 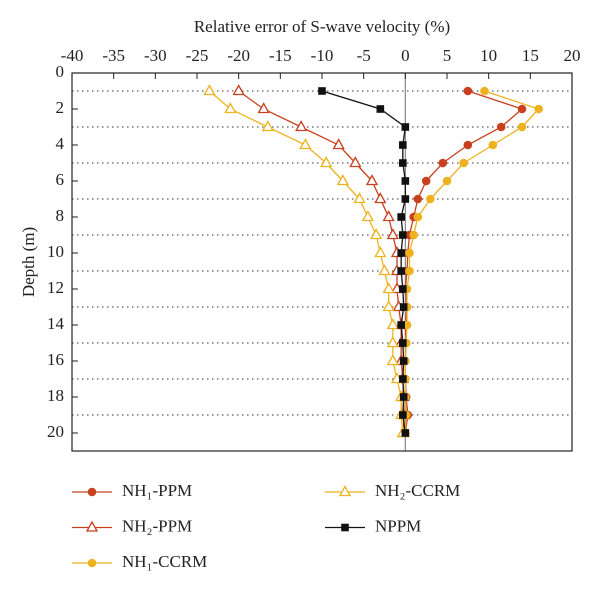 I want to click on y-tick-label: 6, so click(x=60, y=179).